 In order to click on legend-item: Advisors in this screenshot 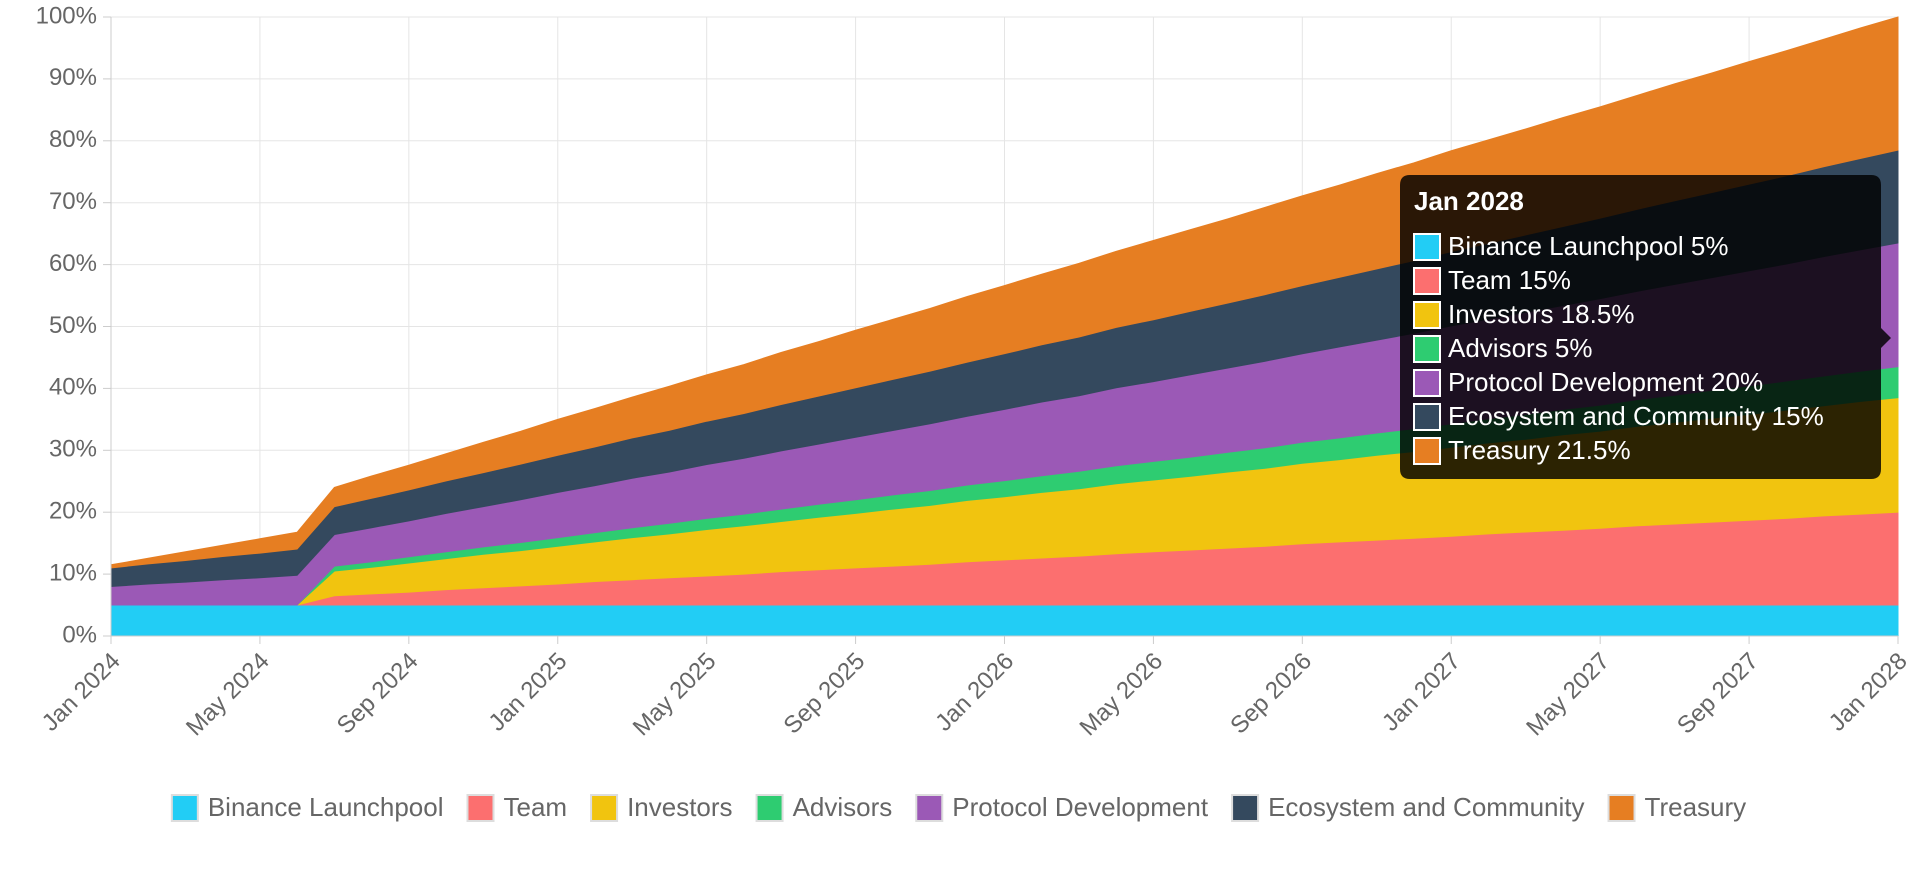, I will do `click(824, 807)`.